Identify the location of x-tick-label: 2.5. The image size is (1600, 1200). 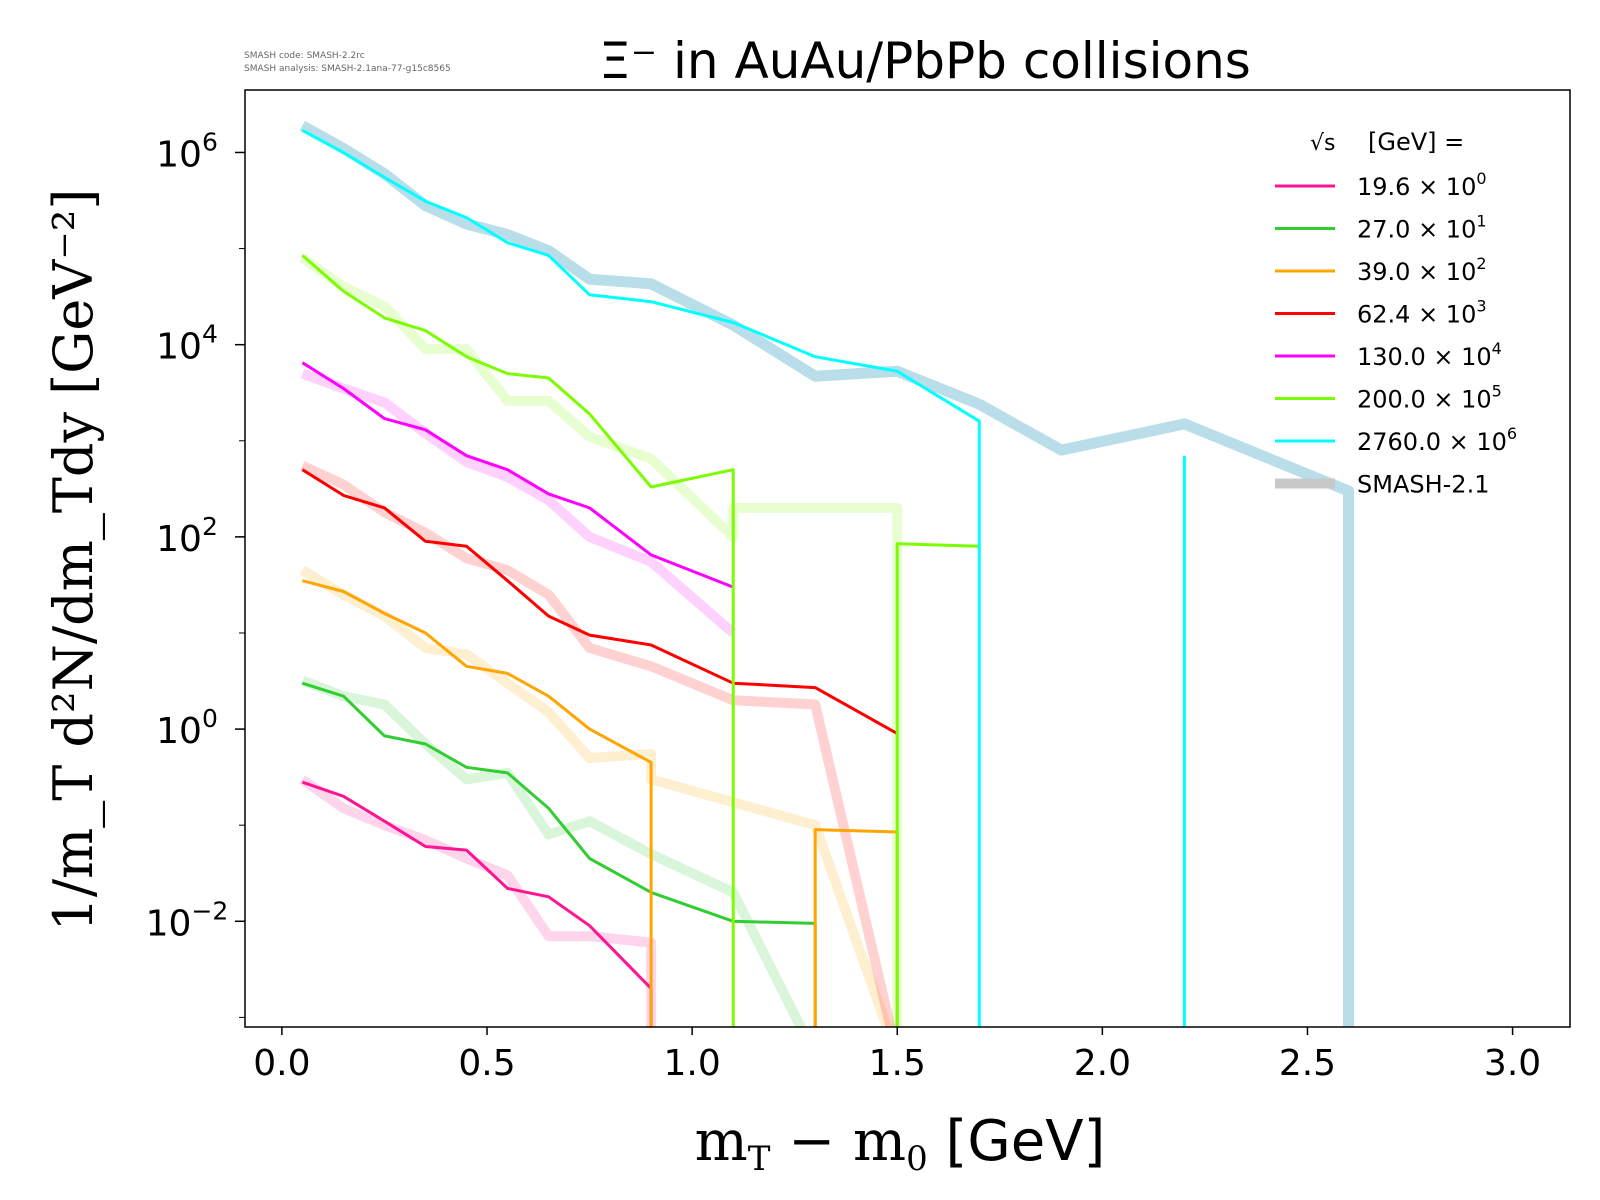
(1307, 1063).